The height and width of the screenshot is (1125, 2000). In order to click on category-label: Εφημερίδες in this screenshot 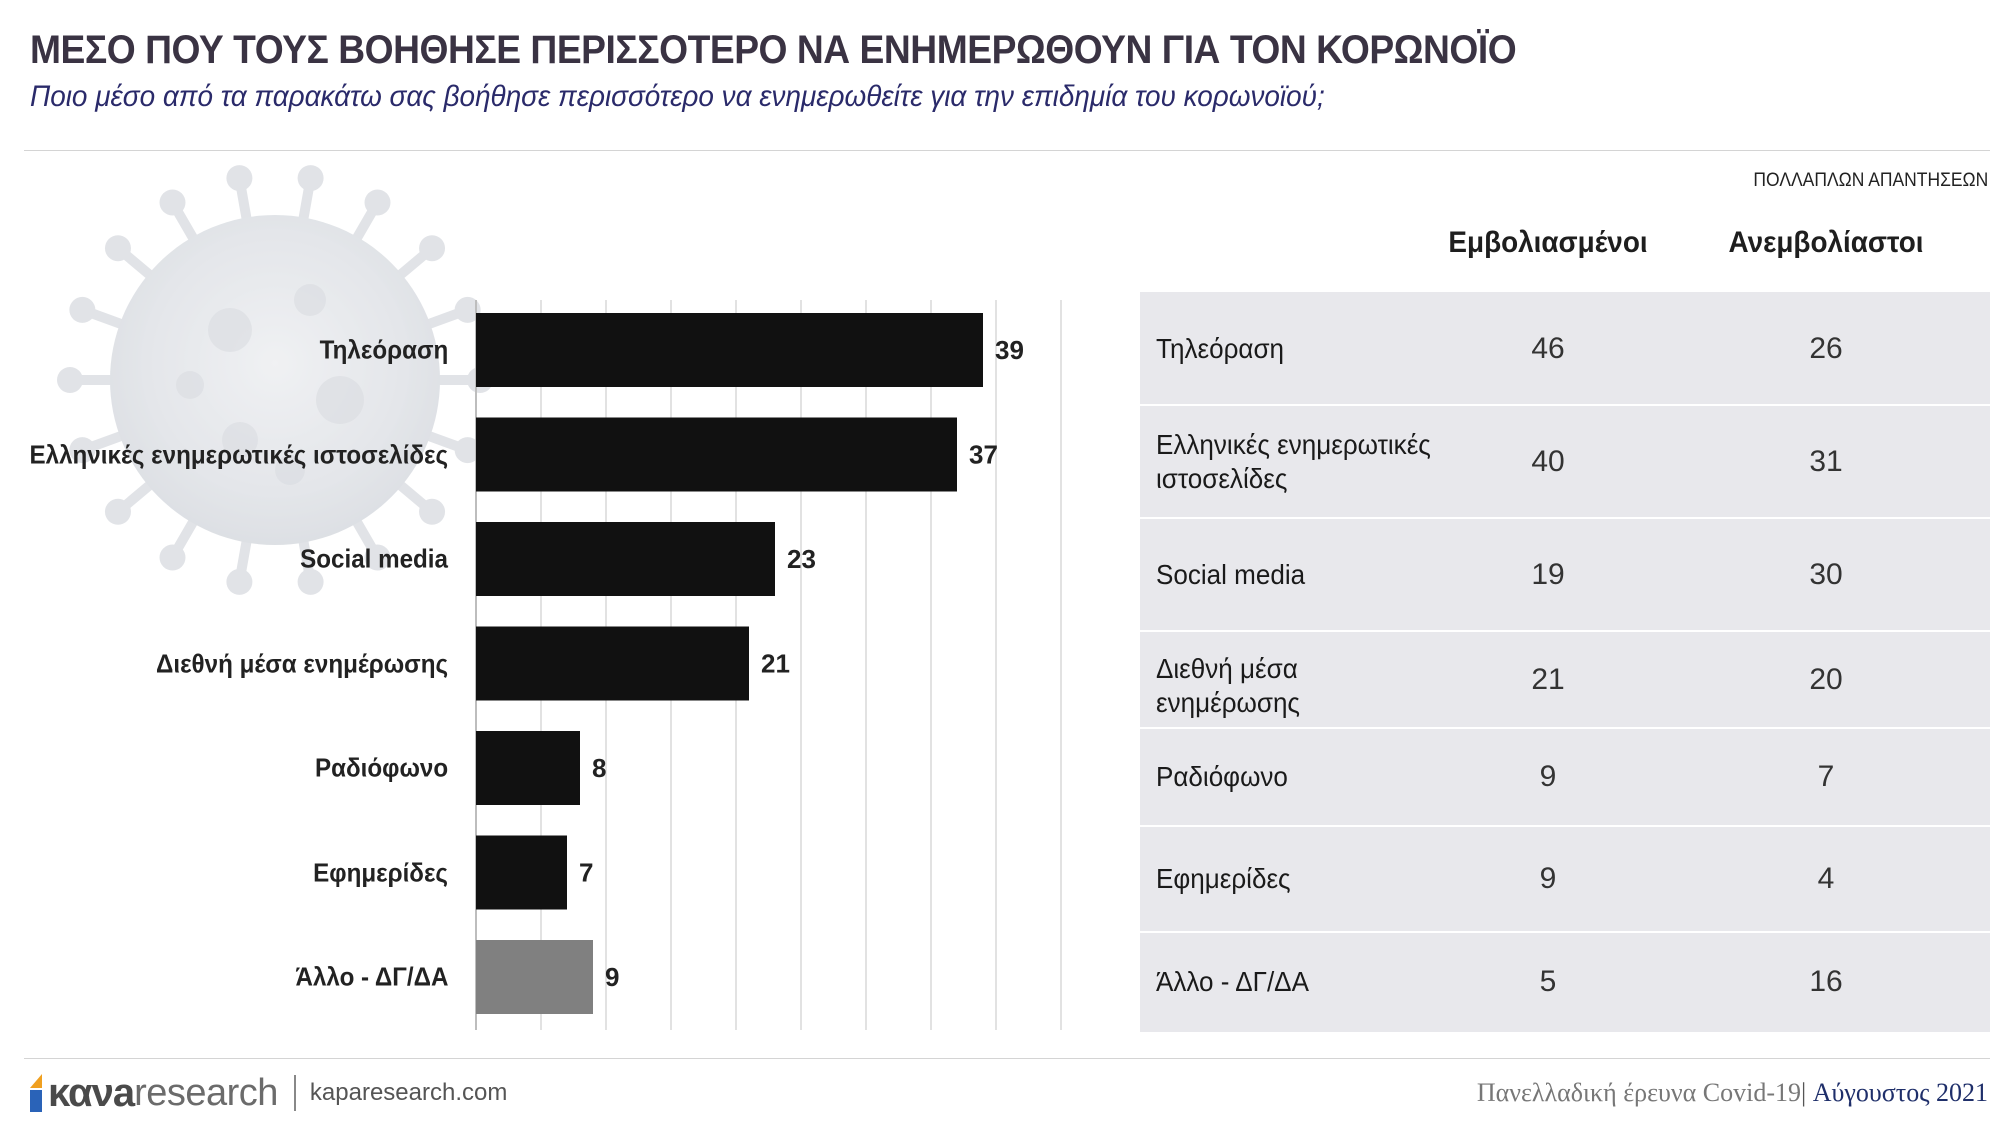, I will do `click(380, 872)`.